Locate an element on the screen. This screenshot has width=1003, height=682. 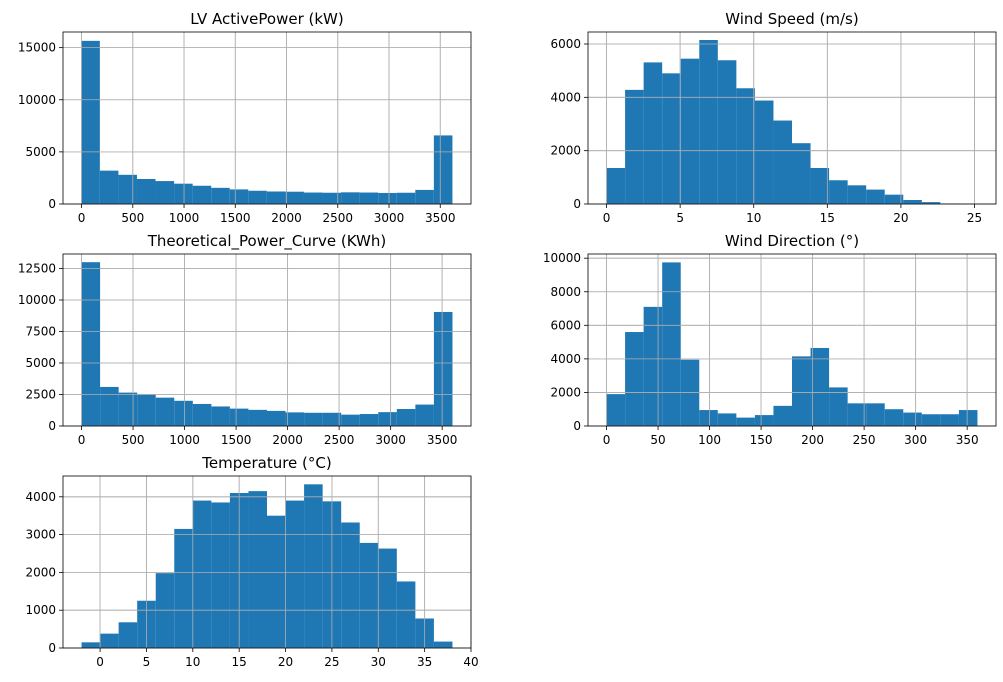
panel-title: Theoretical_Power_Curve (KWh) is located at coordinates (267, 241).